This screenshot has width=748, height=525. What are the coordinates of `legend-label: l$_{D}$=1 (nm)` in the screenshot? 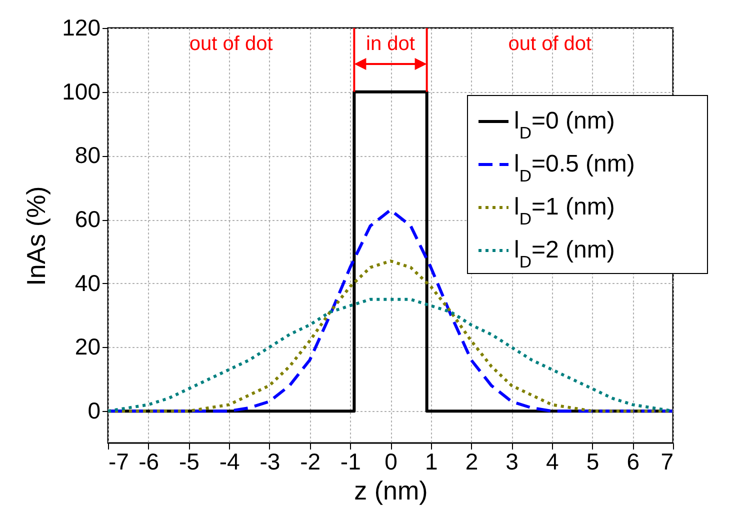 It's located at (564, 211).